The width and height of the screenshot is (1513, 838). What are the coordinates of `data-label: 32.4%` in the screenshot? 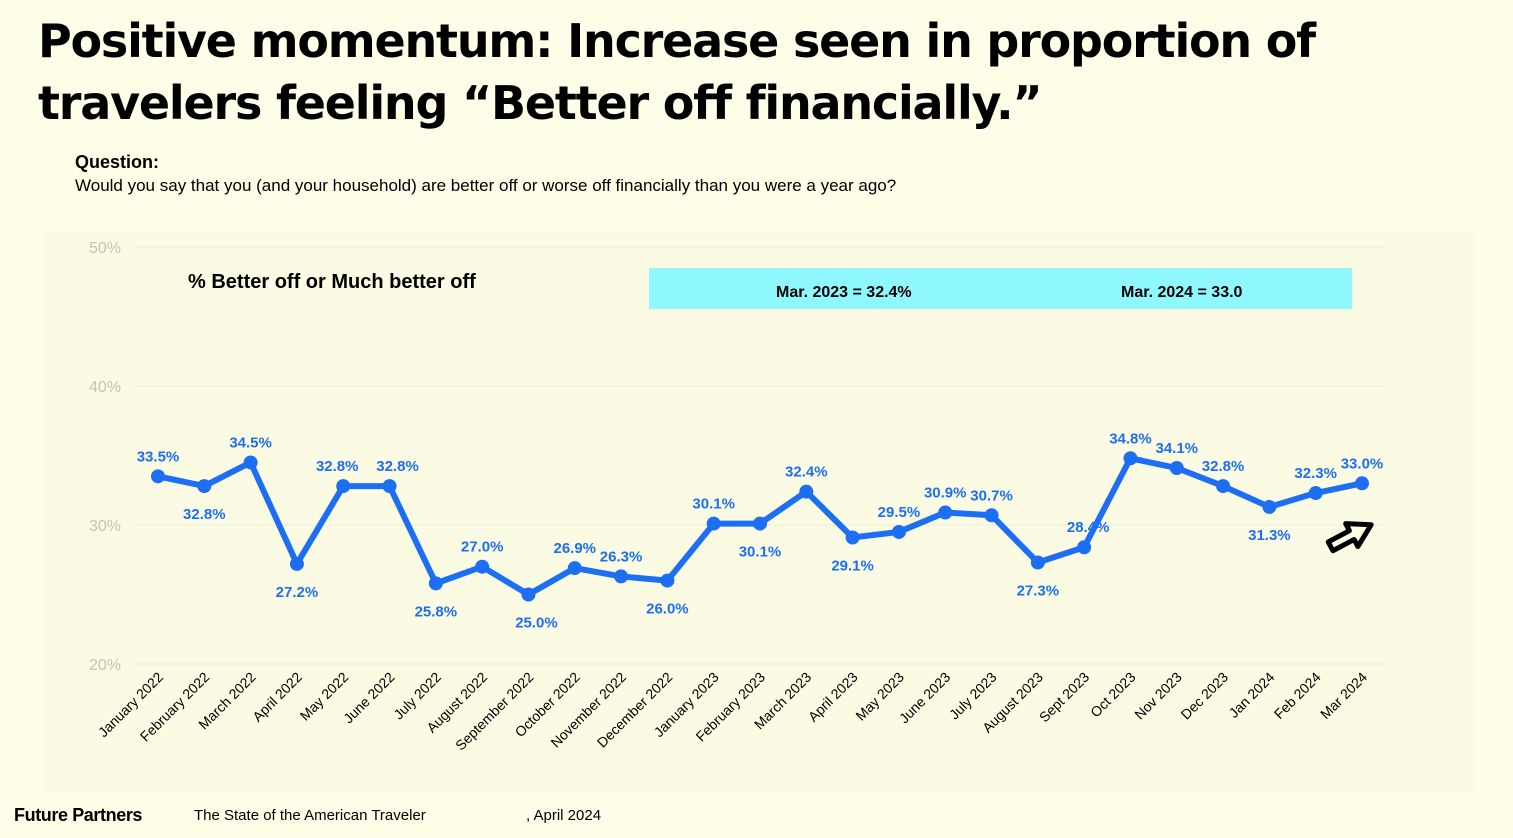 It's located at (806, 472).